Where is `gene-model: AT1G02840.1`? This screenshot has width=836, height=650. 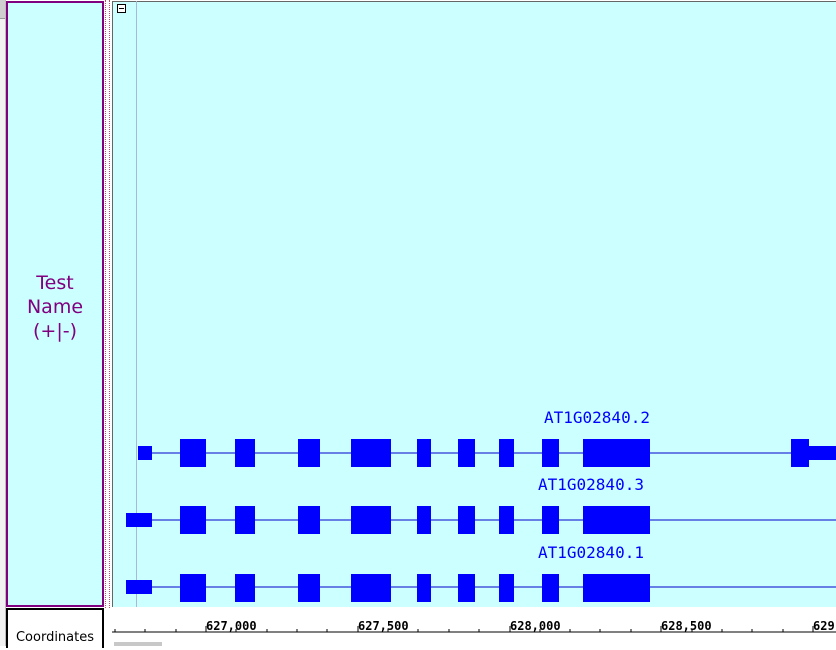 gene-model: AT1G02840.1 is located at coordinates (481, 572).